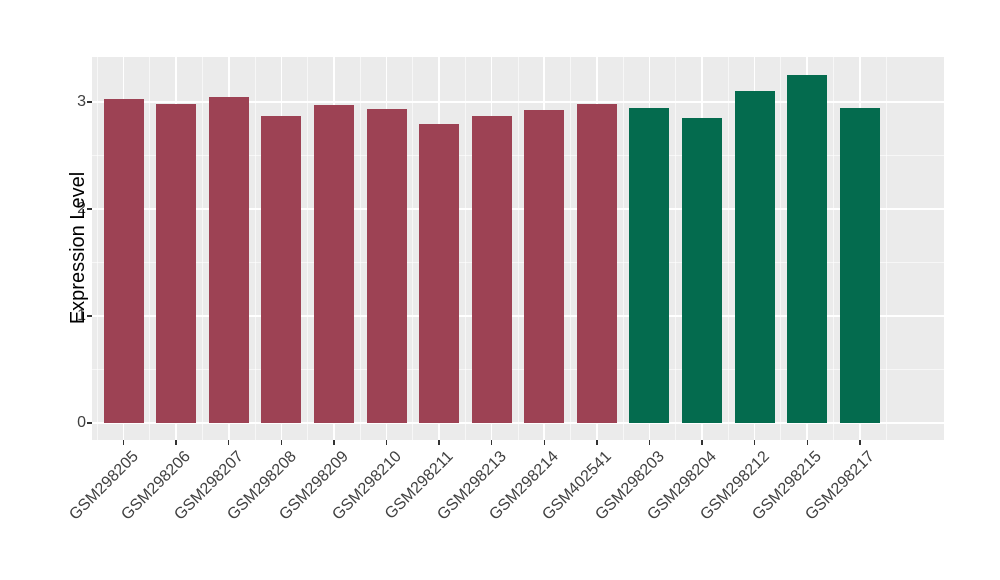 Image resolution: width=1000 pixels, height=580 pixels. What do you see at coordinates (77, 248) in the screenshot?
I see `y-axis-title-text: Expression Level` at bounding box center [77, 248].